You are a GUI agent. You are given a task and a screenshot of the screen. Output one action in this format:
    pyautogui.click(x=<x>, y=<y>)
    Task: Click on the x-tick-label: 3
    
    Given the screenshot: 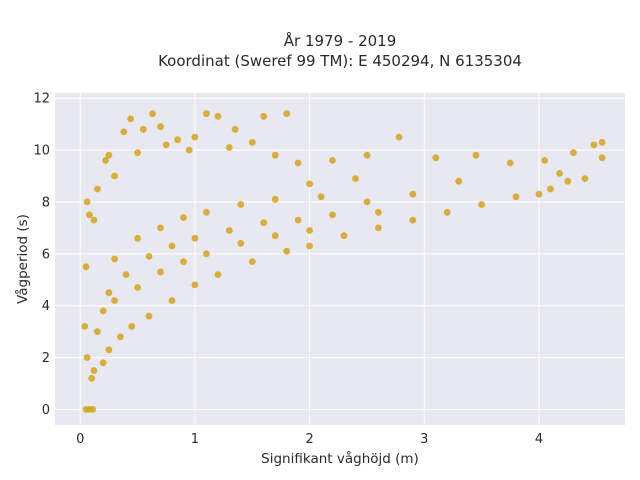 What is the action you would take?
    pyautogui.click(x=424, y=439)
    